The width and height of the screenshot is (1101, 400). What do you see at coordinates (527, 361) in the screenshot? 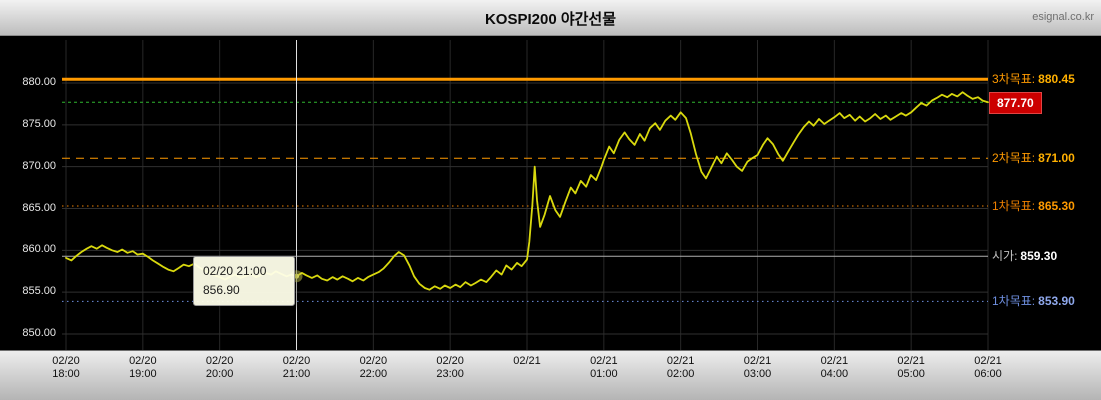
I see `x-axis-tick-label: 02/21` at bounding box center [527, 361].